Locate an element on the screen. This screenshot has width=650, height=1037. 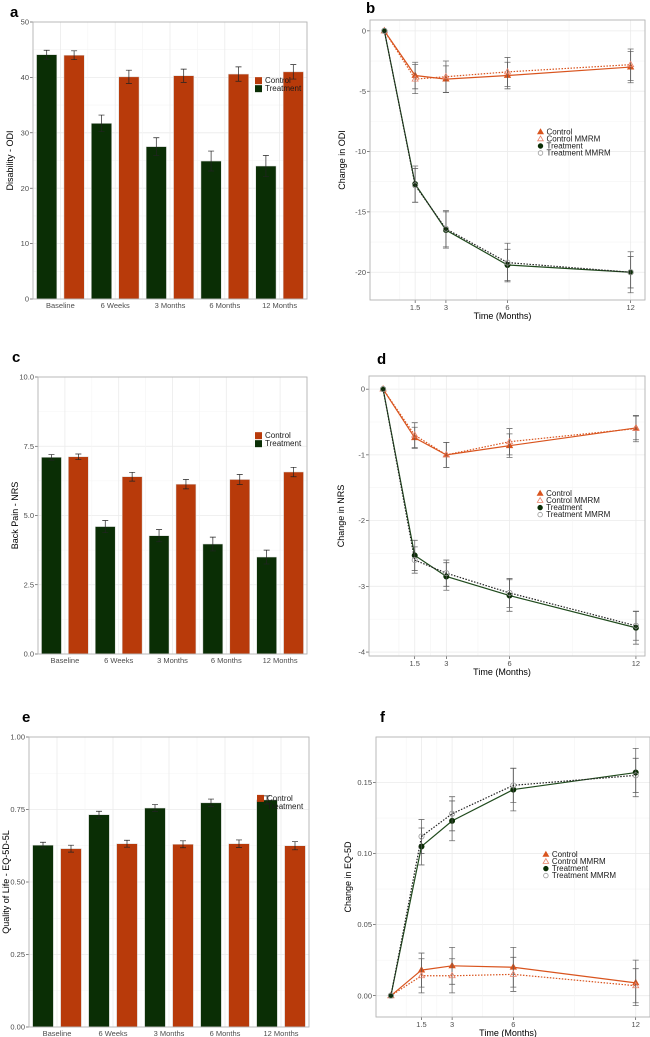
y-axis-label: Quality of Life - EQ-5D-5L is located at coordinates (6, 882).